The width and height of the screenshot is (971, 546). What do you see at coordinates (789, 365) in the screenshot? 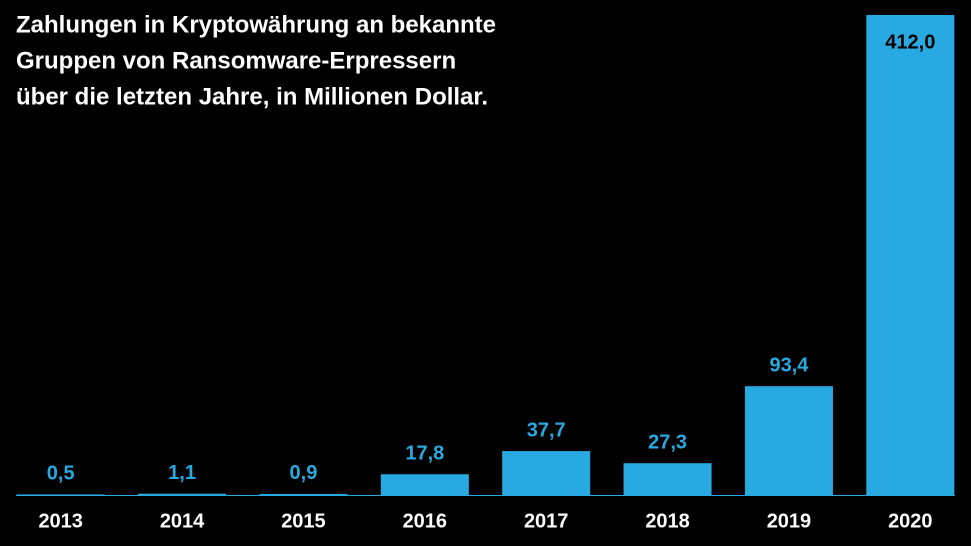
I see `value-label: 93,4` at bounding box center [789, 365].